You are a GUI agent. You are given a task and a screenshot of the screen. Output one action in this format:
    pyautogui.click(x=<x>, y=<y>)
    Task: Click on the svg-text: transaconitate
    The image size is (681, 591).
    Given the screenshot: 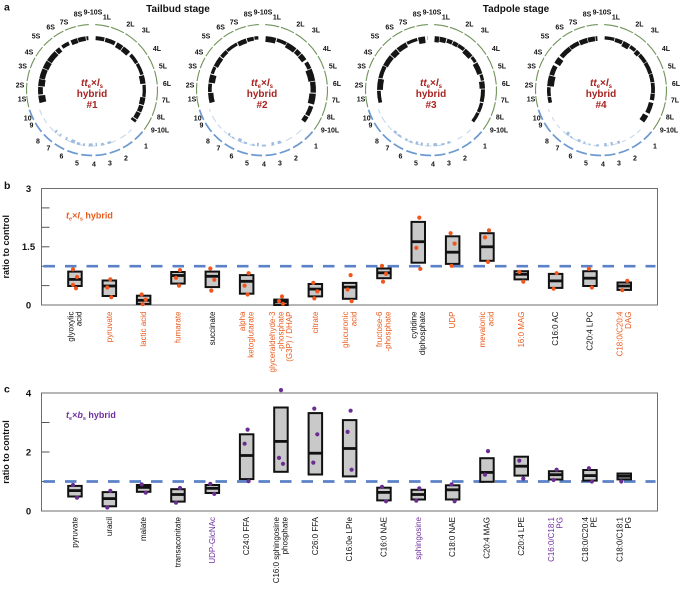 What is the action you would take?
    pyautogui.click(x=178, y=541)
    